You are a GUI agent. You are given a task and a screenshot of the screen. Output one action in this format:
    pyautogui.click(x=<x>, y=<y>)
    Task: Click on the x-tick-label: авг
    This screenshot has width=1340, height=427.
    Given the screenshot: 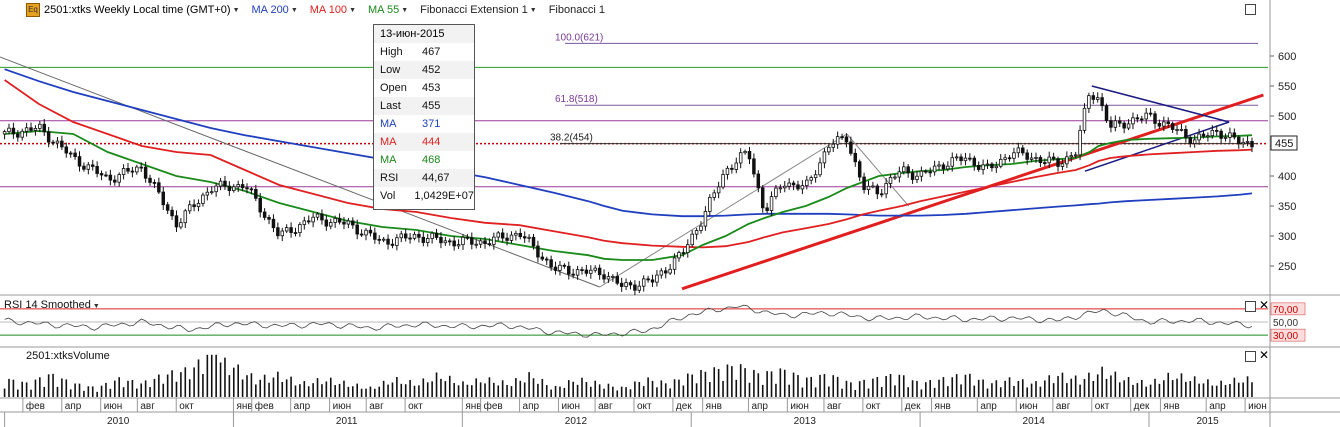 What is the action you would take?
    pyautogui.click(x=376, y=406)
    